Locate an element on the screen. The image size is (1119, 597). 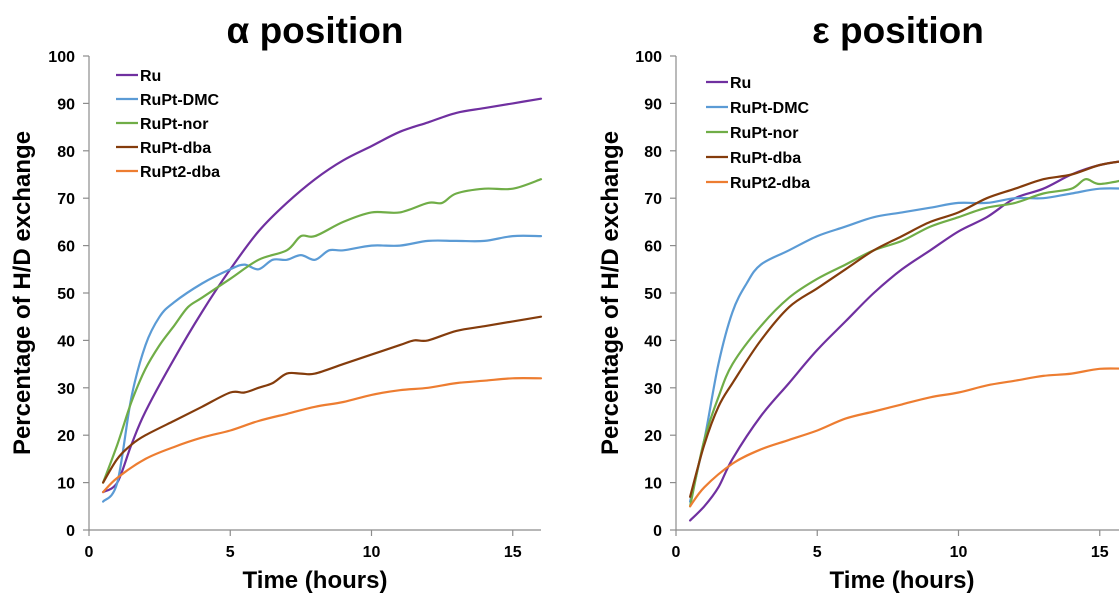
series-line-rupt-dba is located at coordinates (322, 399).